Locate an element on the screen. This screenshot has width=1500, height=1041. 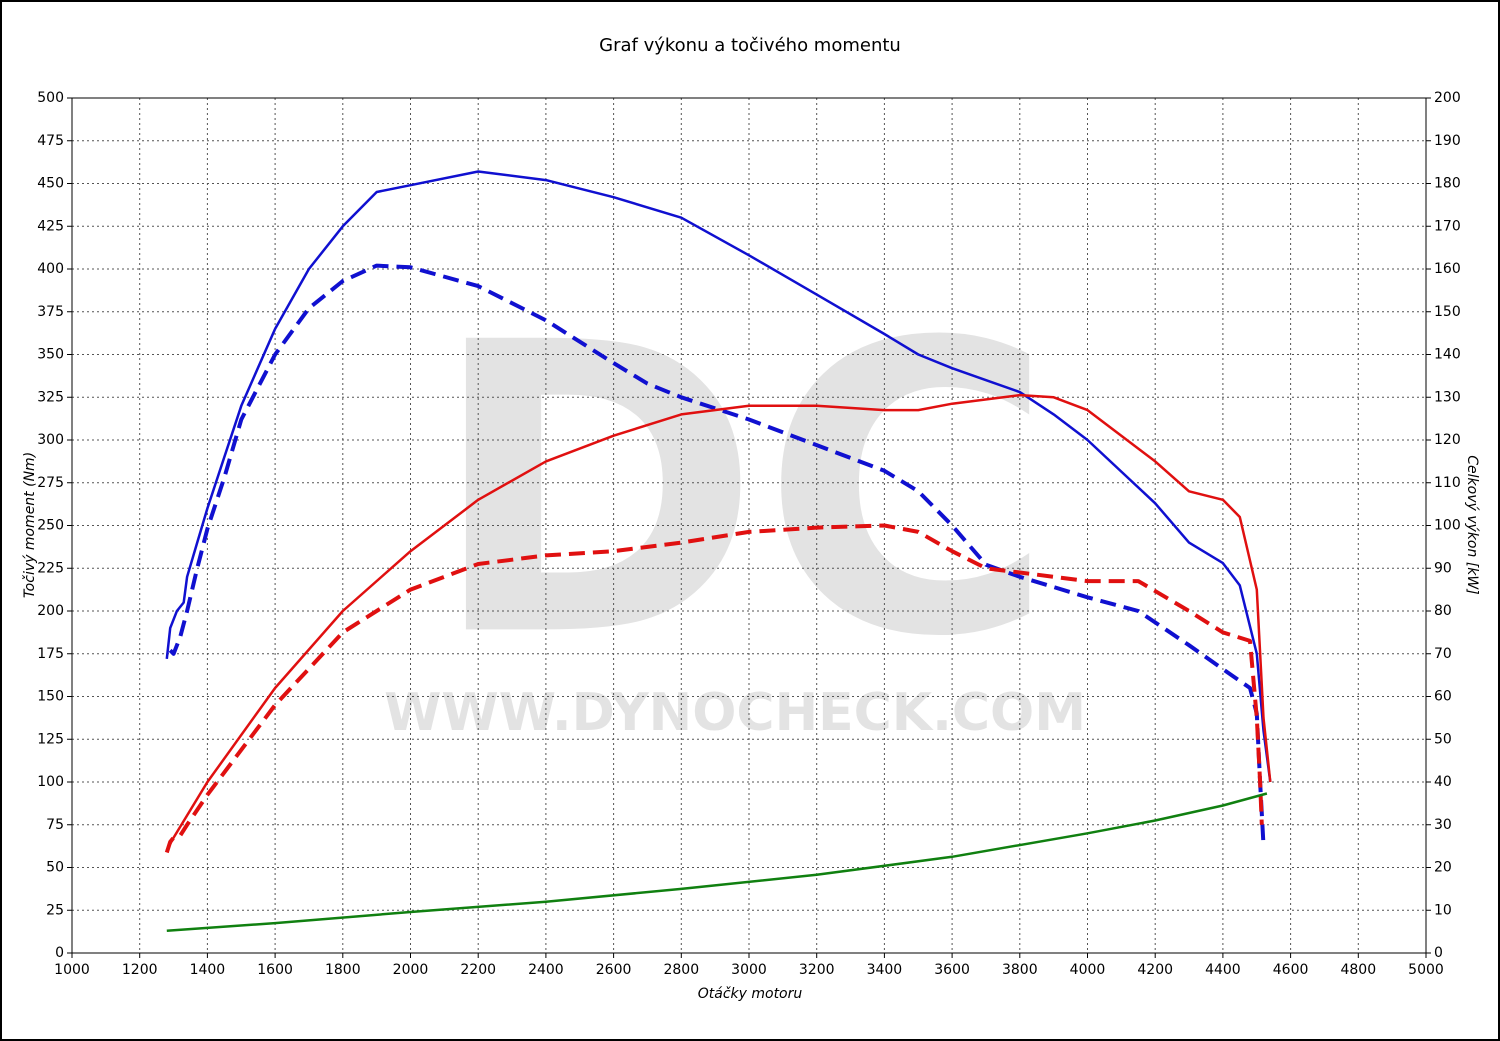
y2-tick-label: 160 is located at coordinates (1447, 269).